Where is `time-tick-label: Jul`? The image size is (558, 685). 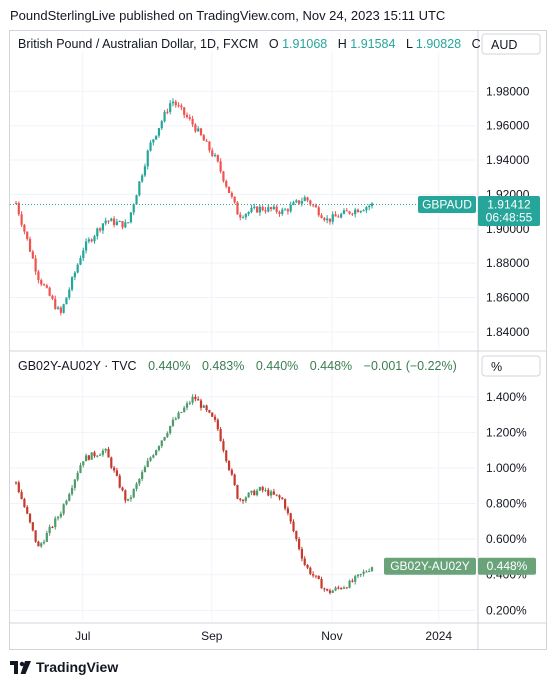
time-tick-label: Jul is located at coordinates (82, 636).